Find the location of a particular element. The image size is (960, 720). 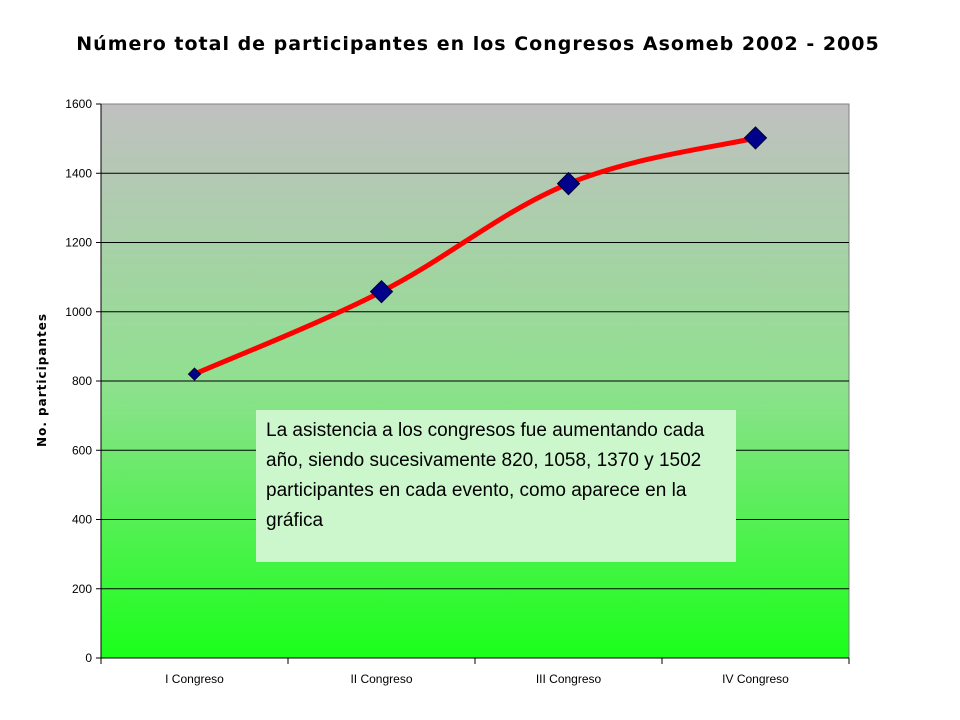

y-tick-label: 600 is located at coordinates (82, 450).